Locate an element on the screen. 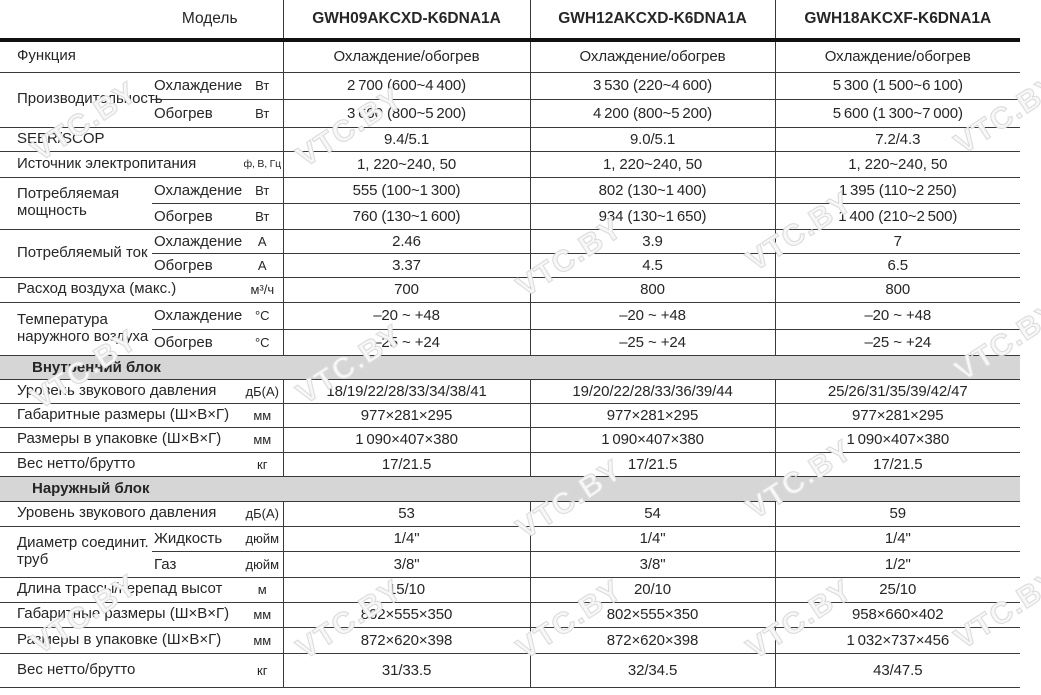  table-row: Газ дюйм 3/8" 3/8" 1/2" is located at coordinates (510, 564).